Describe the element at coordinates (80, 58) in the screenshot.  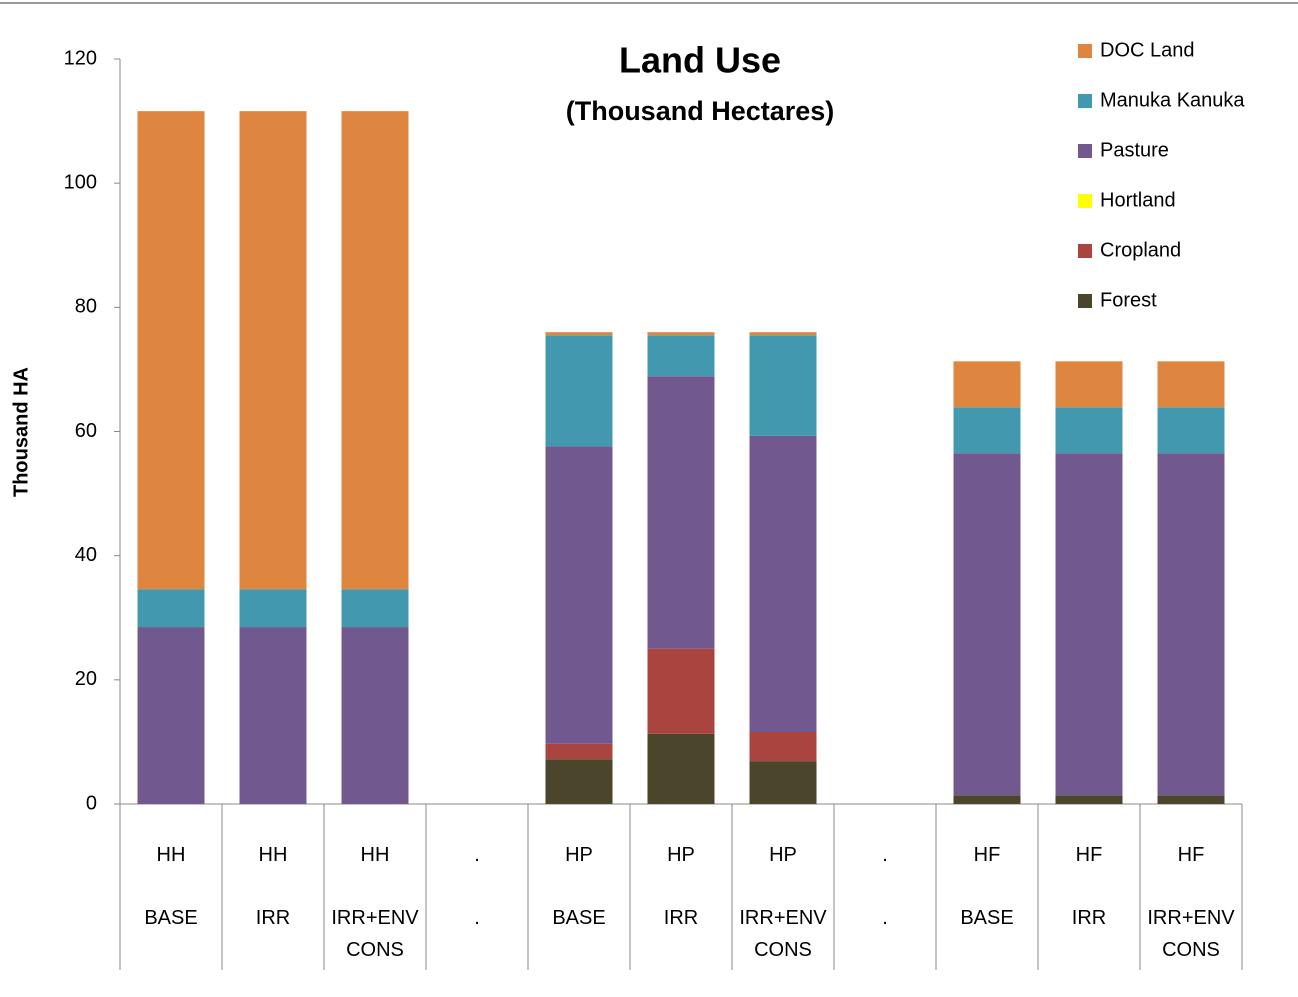
I see `y-tick-label: 120` at that location.